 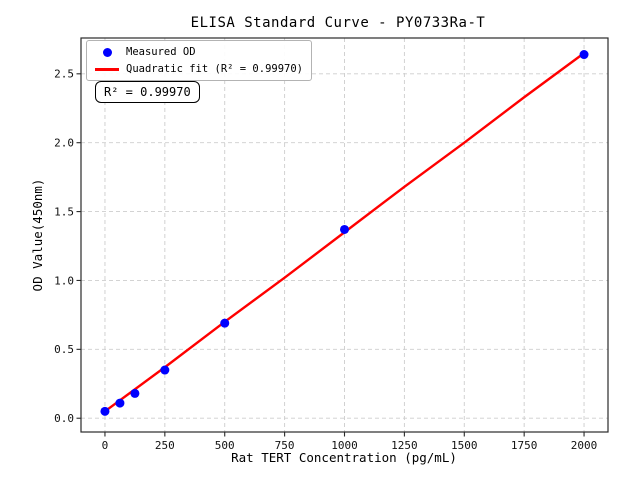 I want to click on r-squared-annotation: R² = 0.99970, so click(x=147, y=92).